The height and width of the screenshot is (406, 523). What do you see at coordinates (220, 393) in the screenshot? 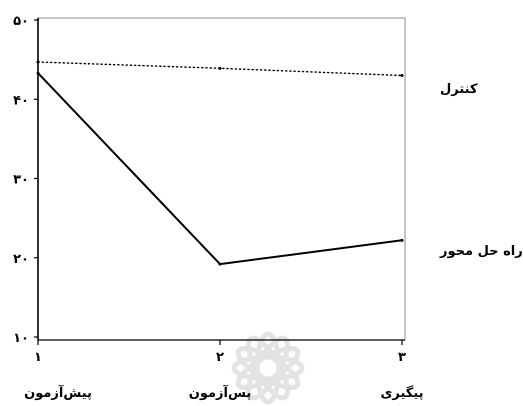
I see `category-label-posttest: پس‌آزمون` at bounding box center [220, 393].